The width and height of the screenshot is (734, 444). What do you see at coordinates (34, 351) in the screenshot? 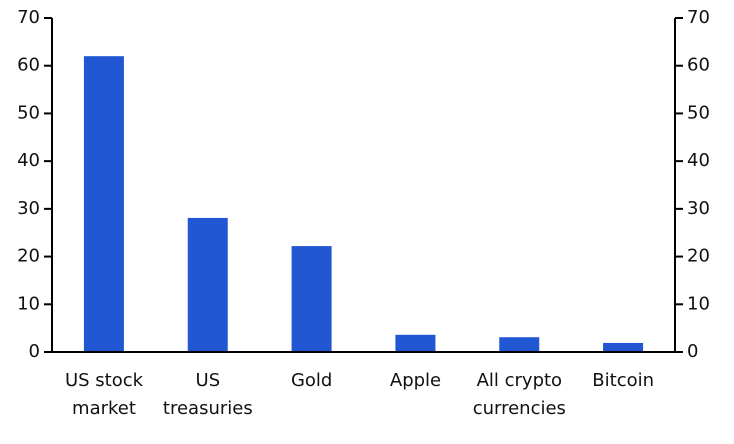
I see `y-tick-label: 0` at bounding box center [34, 351].